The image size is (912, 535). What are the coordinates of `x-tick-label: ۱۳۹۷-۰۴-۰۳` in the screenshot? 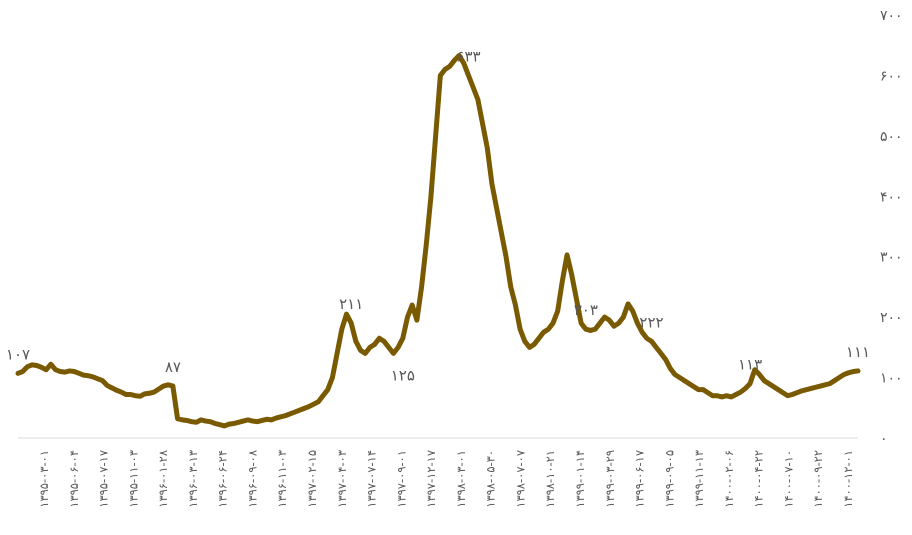 It's located at (342, 479).